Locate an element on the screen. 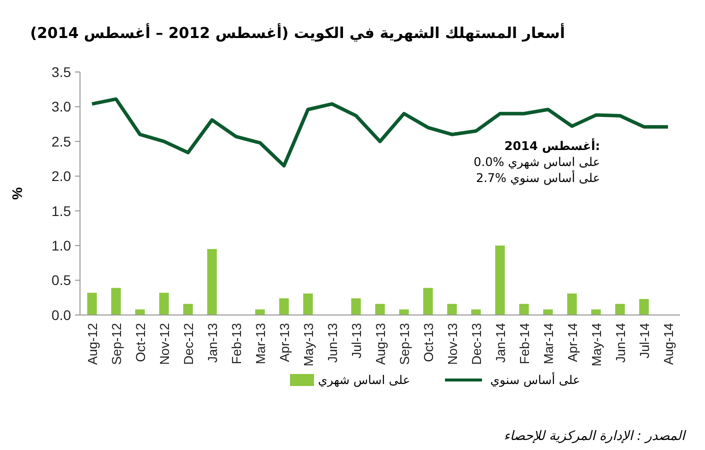 This screenshot has height=450, width=705. chart-title: أسعار المستهلك الشهرية في الكويت (أغسطس 2012 – أغسطس 2014) is located at coordinates (297, 32).